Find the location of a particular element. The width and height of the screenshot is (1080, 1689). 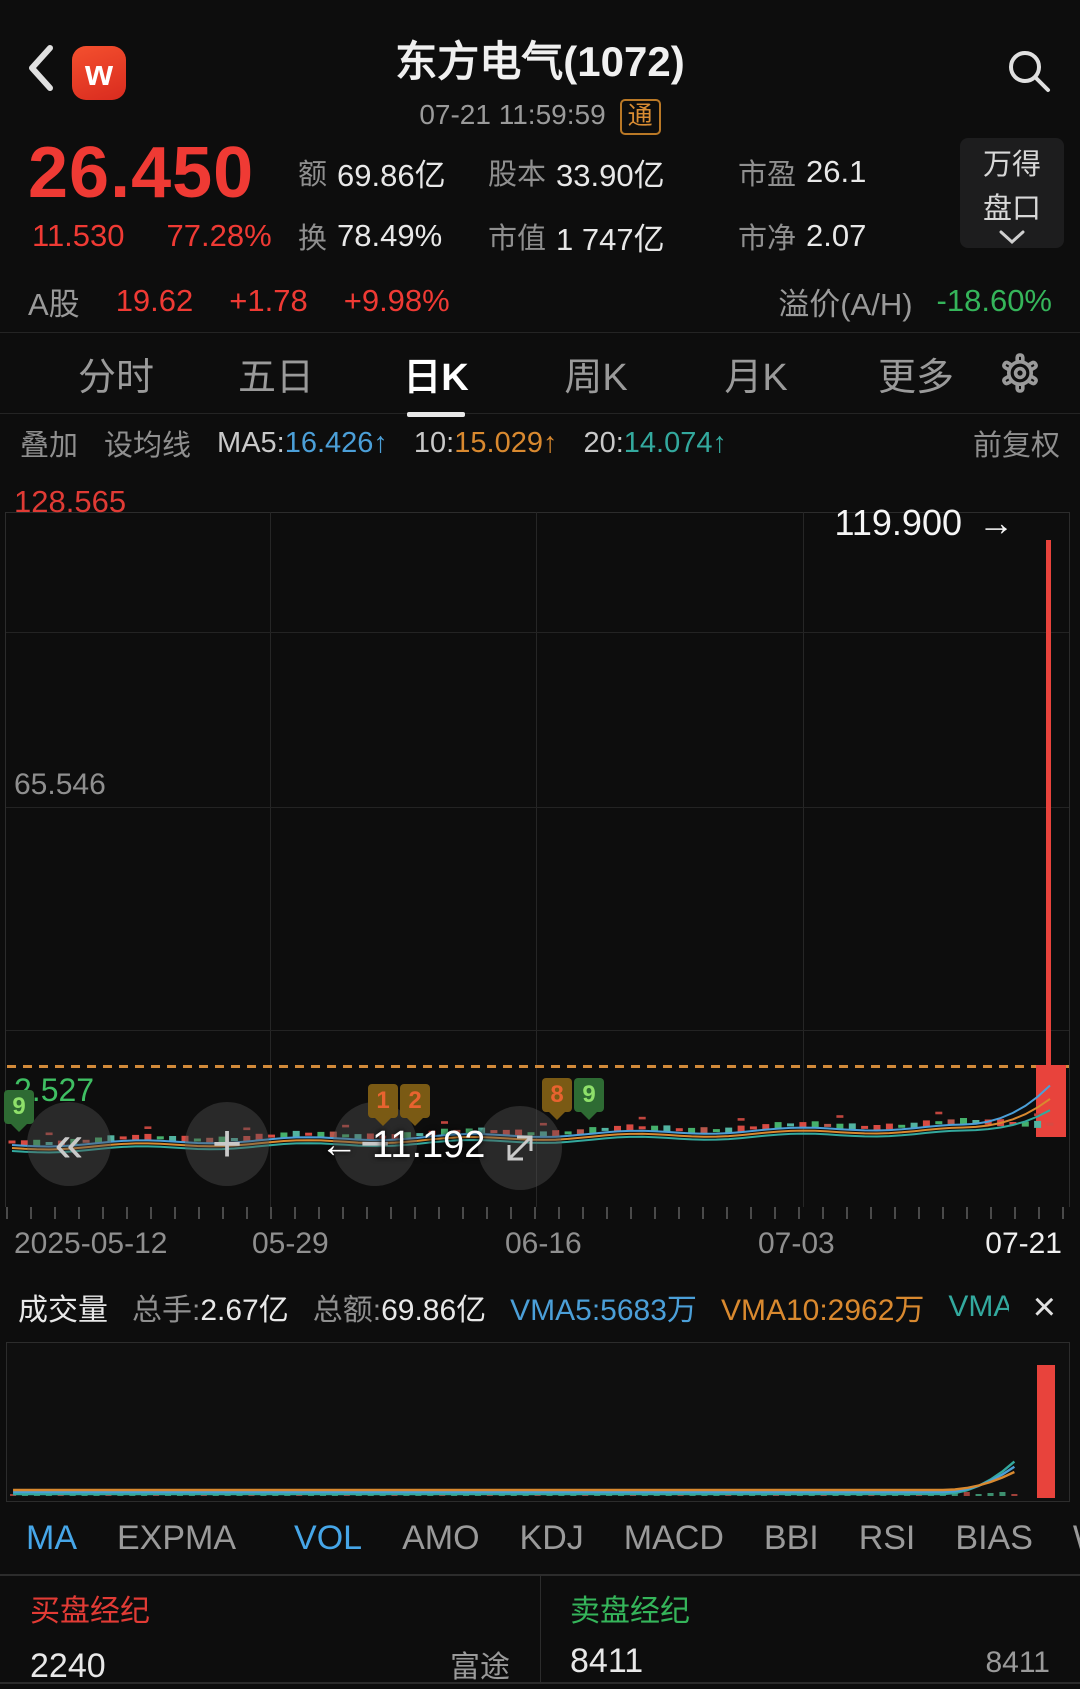

last-price: 26.450 is located at coordinates (141, 173).